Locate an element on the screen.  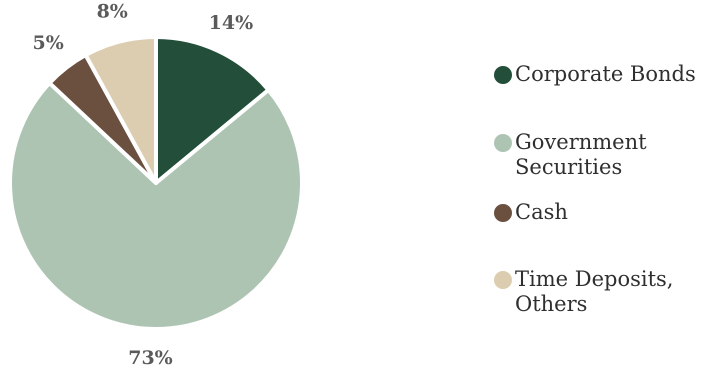
legend-label-time-deposits-others: Time Deposits, Others is located at coordinates (615, 292).